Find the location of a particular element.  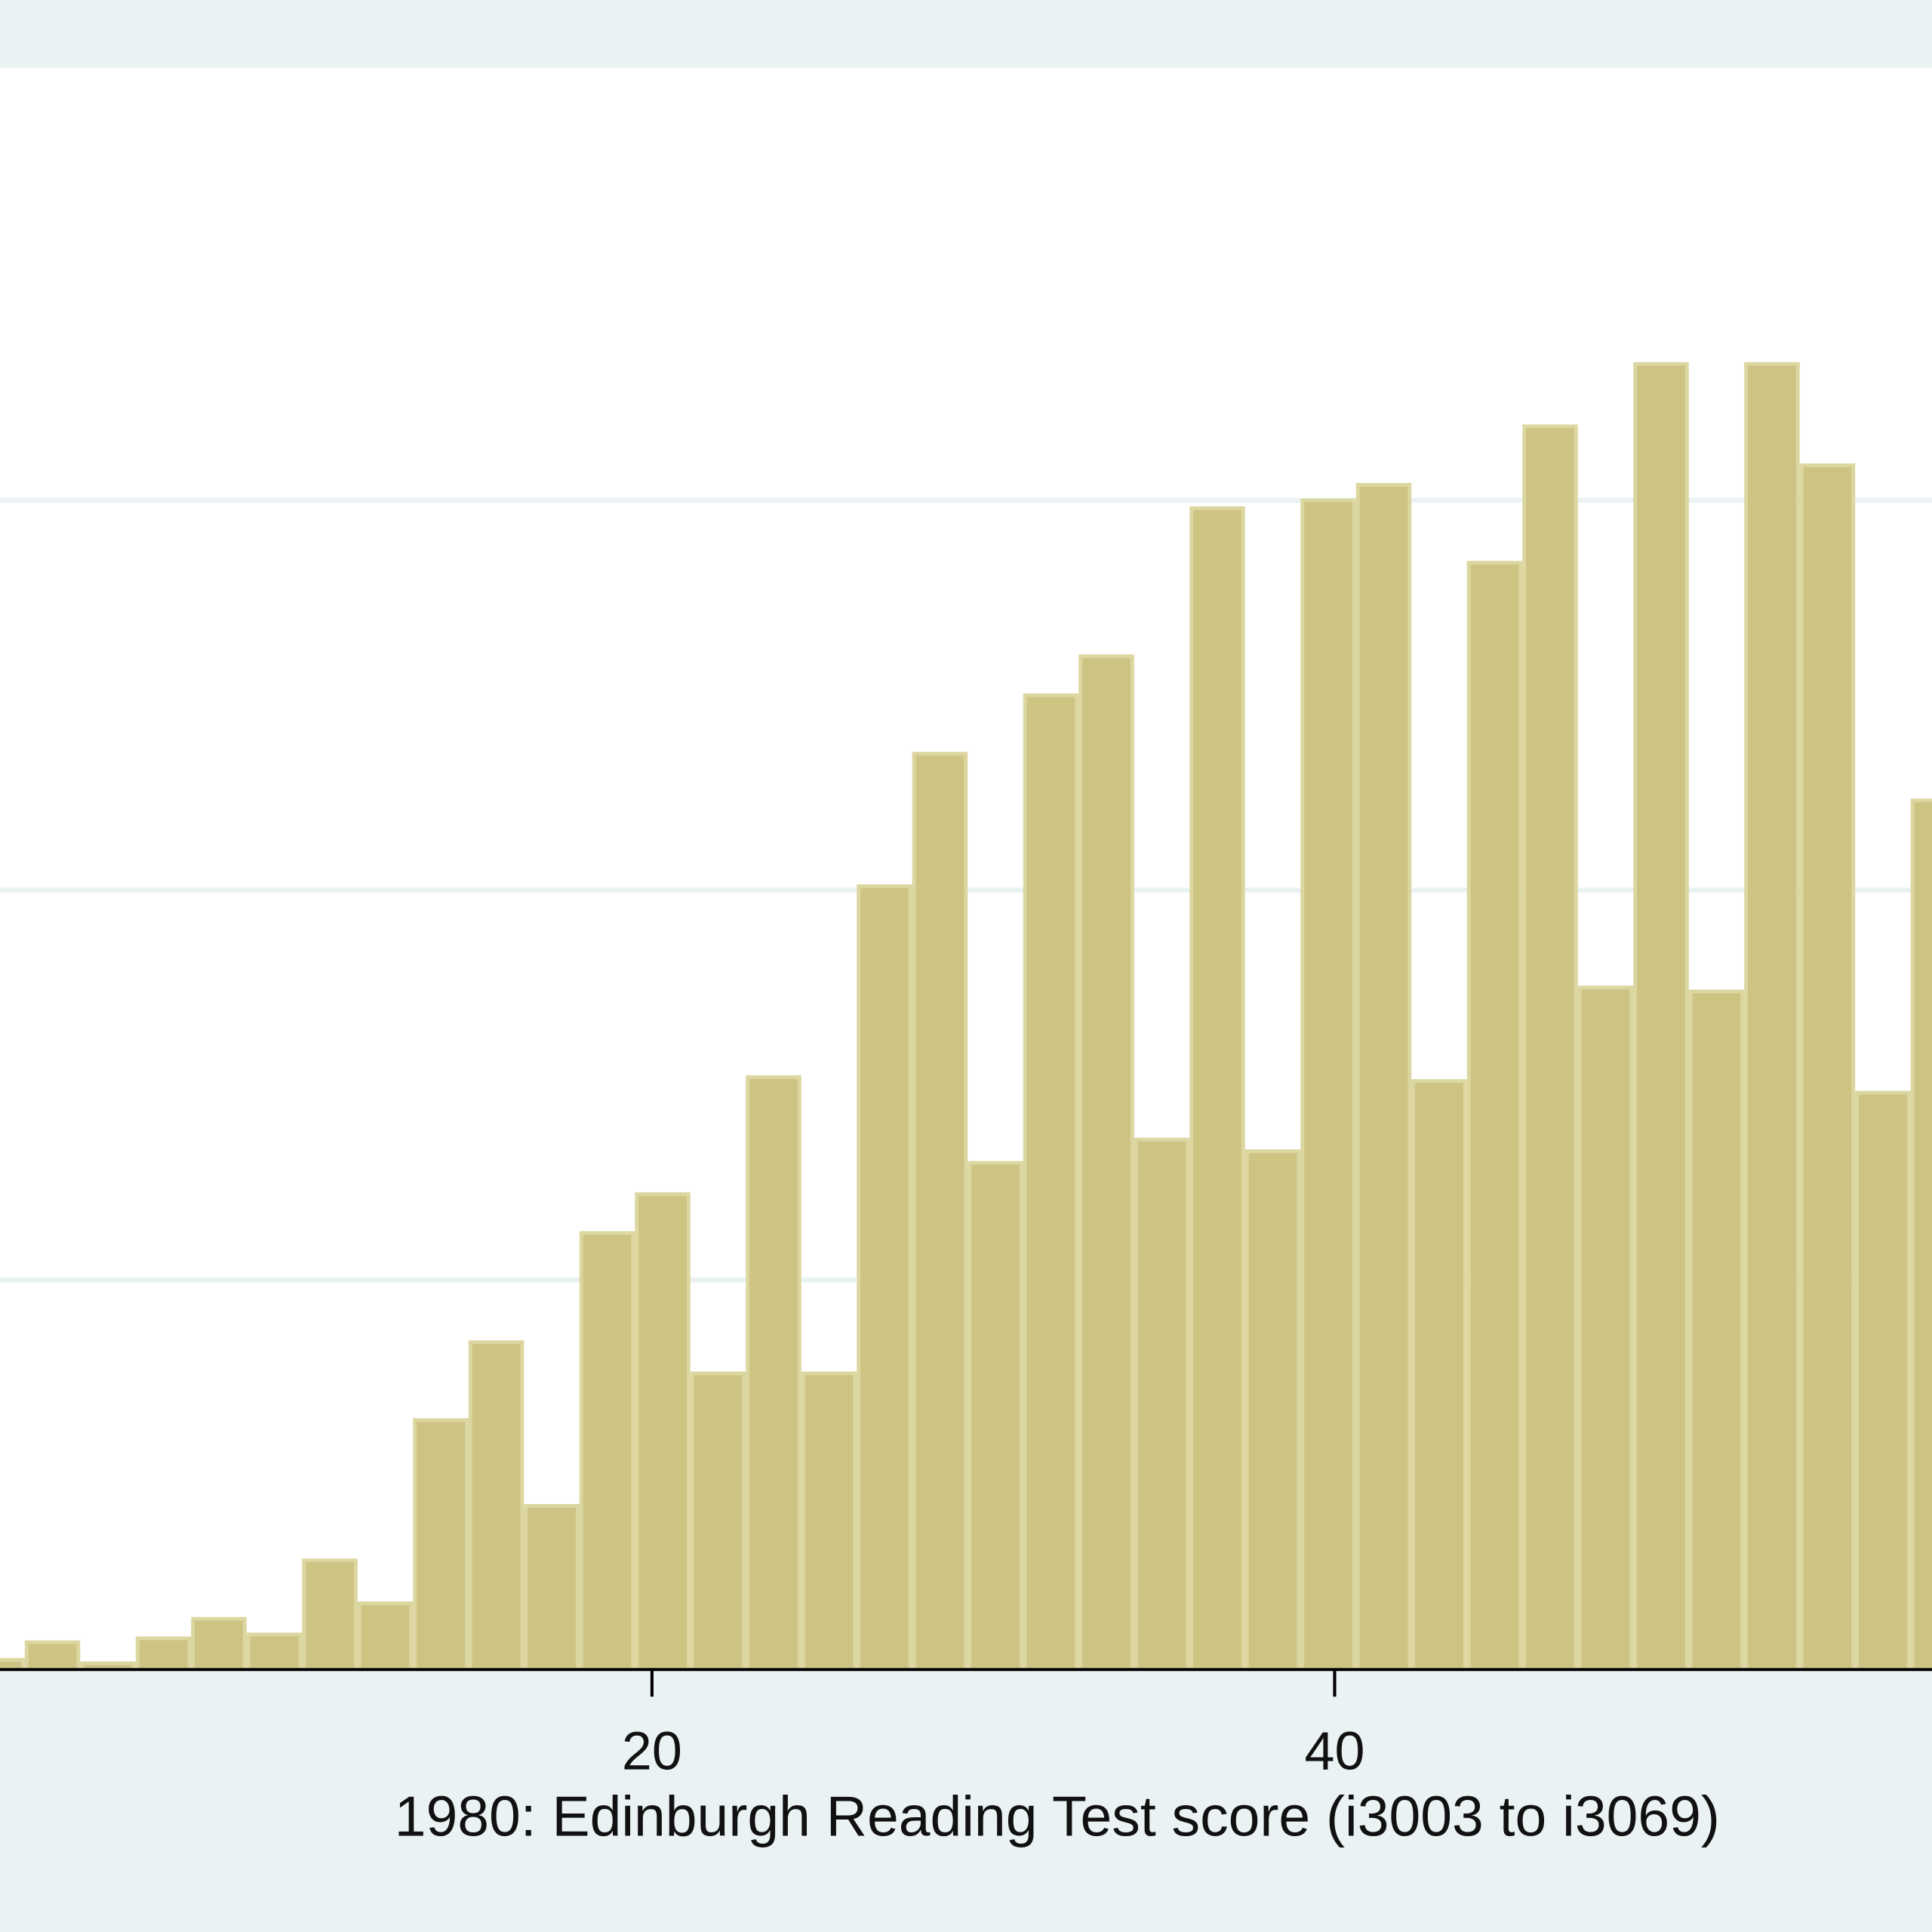

x-tick-label: 40 is located at coordinates (1335, 1751).